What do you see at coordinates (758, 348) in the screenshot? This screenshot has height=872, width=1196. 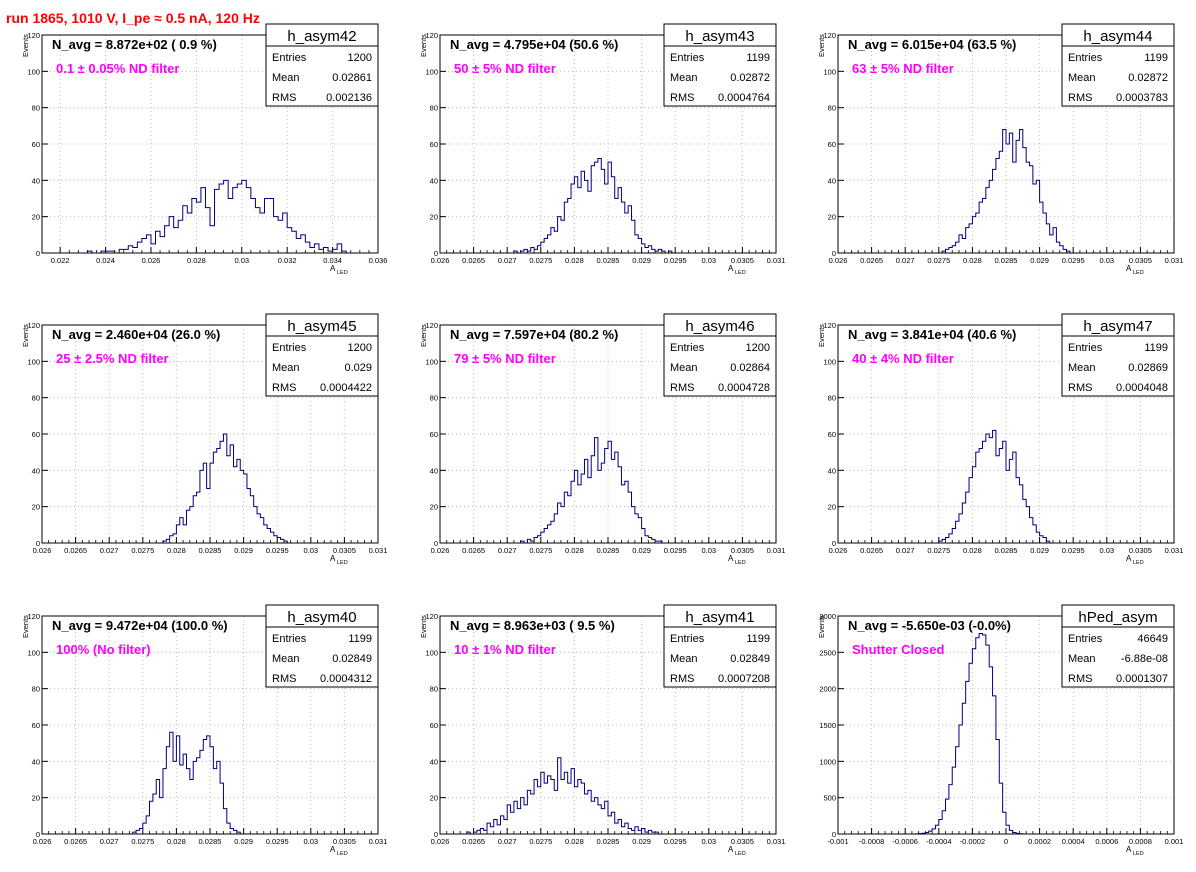 I see `stats-value: 1200` at bounding box center [758, 348].